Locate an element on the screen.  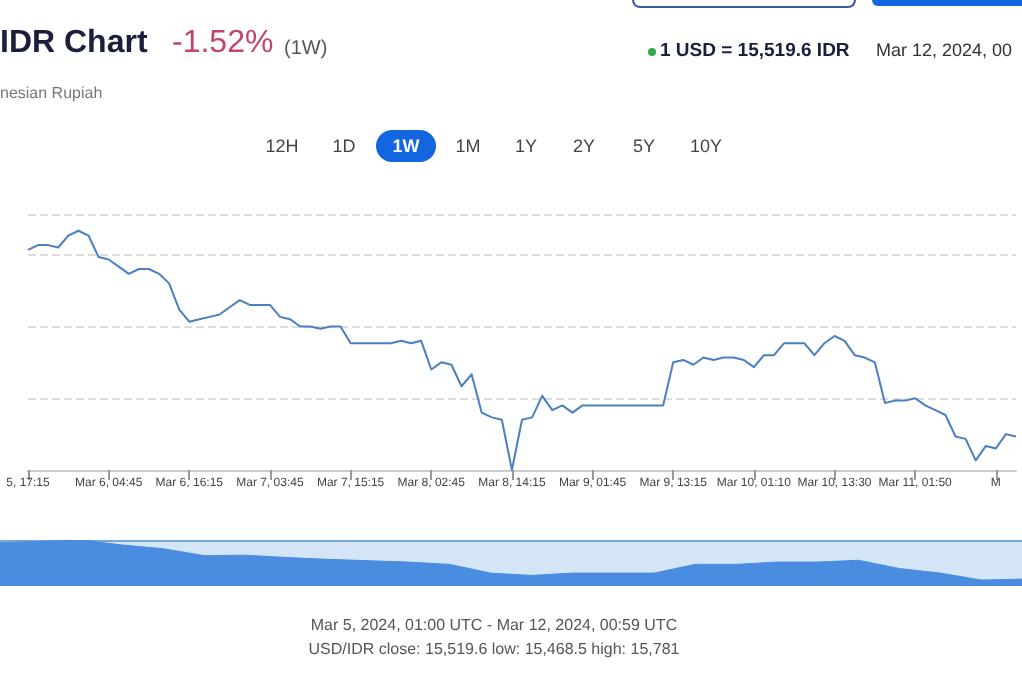
text: 10Y is located at coordinates (705, 147).